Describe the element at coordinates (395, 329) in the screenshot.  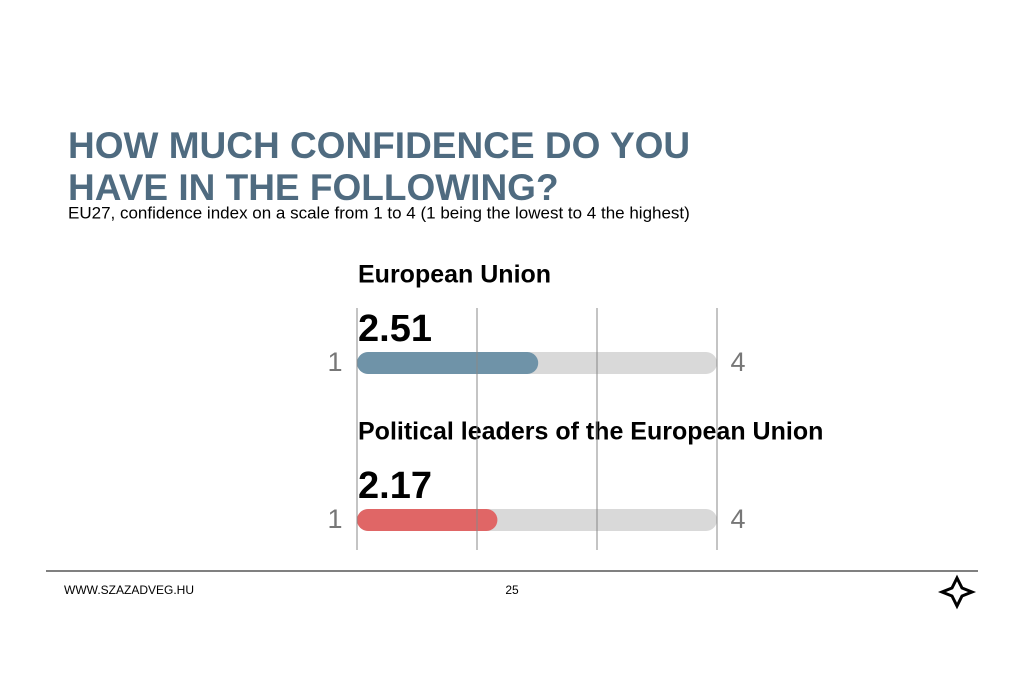
I see `value-label: 2.51` at that location.